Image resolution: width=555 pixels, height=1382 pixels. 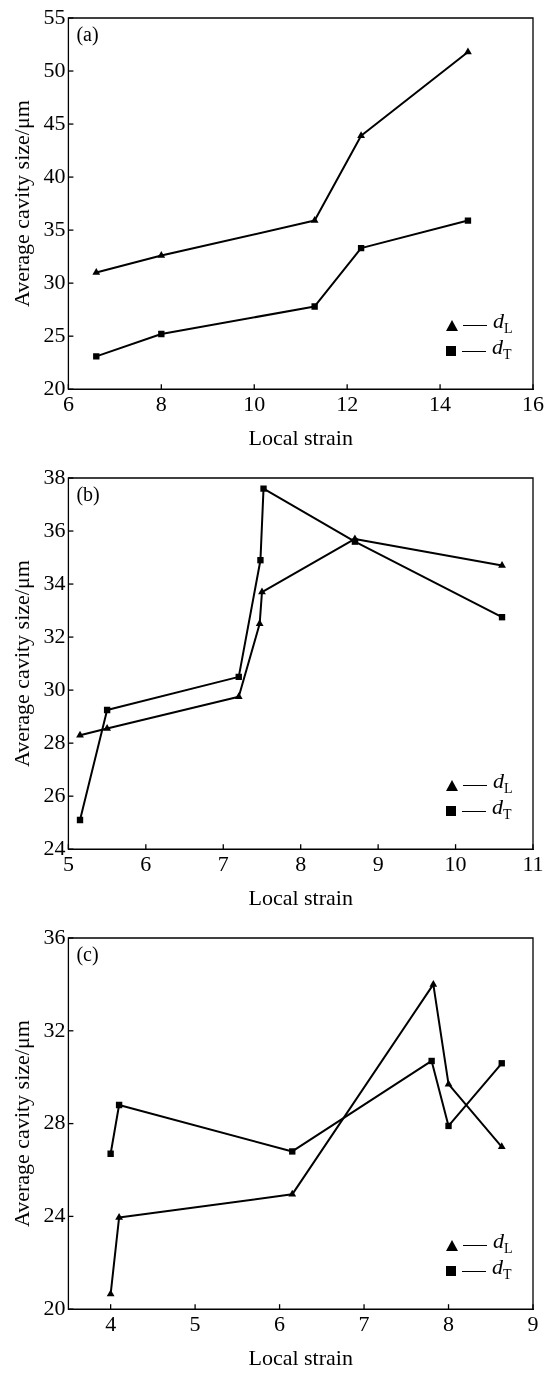 What do you see at coordinates (54, 122) in the screenshot?
I see `y-tick-label: 45` at bounding box center [54, 122].